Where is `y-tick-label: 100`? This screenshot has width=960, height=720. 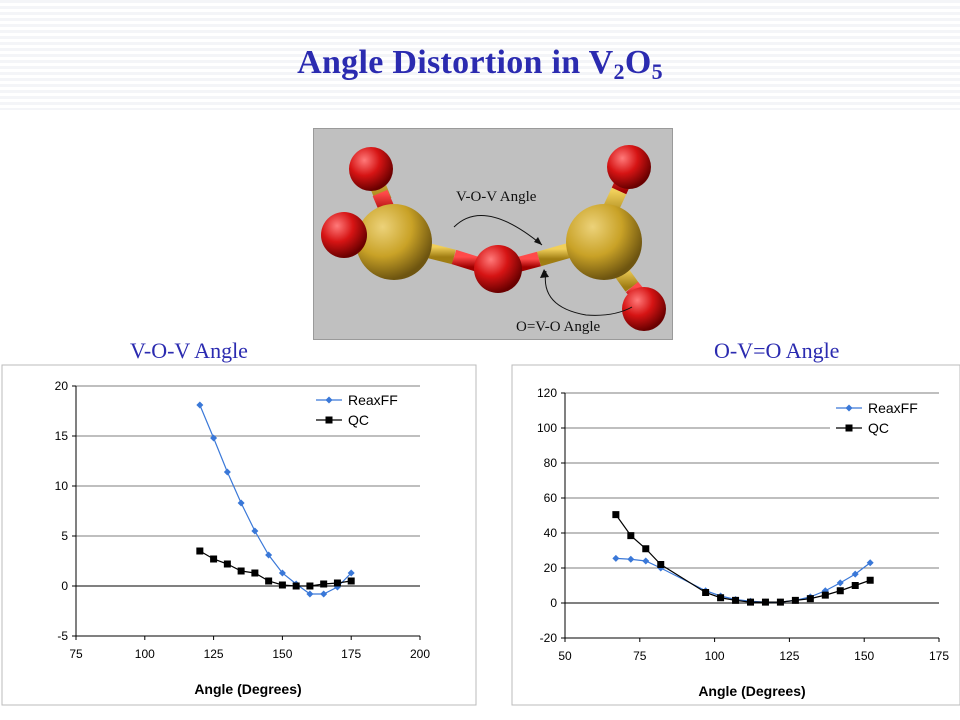 y-tick-label: 100 is located at coordinates (547, 428).